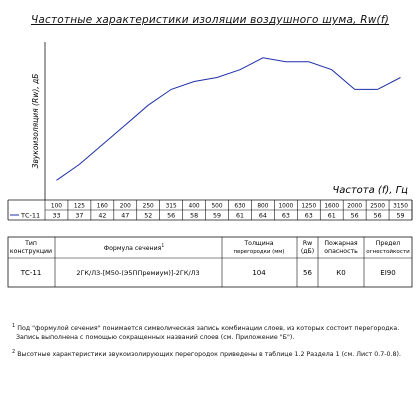 This screenshot has width=420, height=420. Describe the element at coordinates (148, 207) in the screenshot. I see `x-tick-label: 250` at that location.